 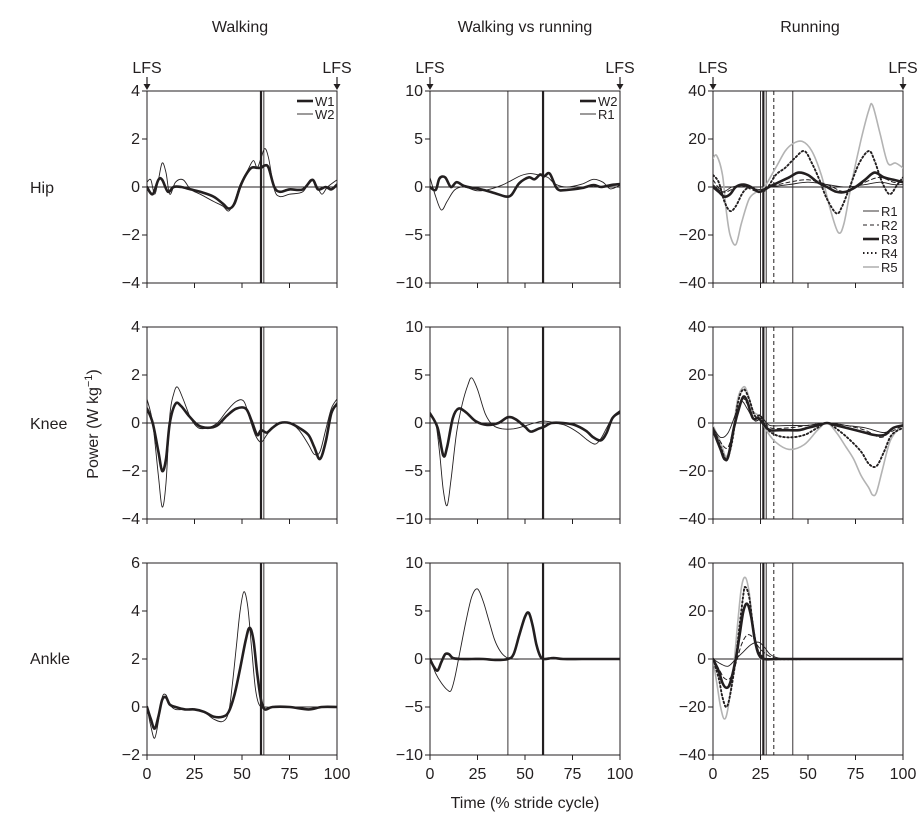 I want to click on y-axis-label-close: ), so click(x=93, y=371).